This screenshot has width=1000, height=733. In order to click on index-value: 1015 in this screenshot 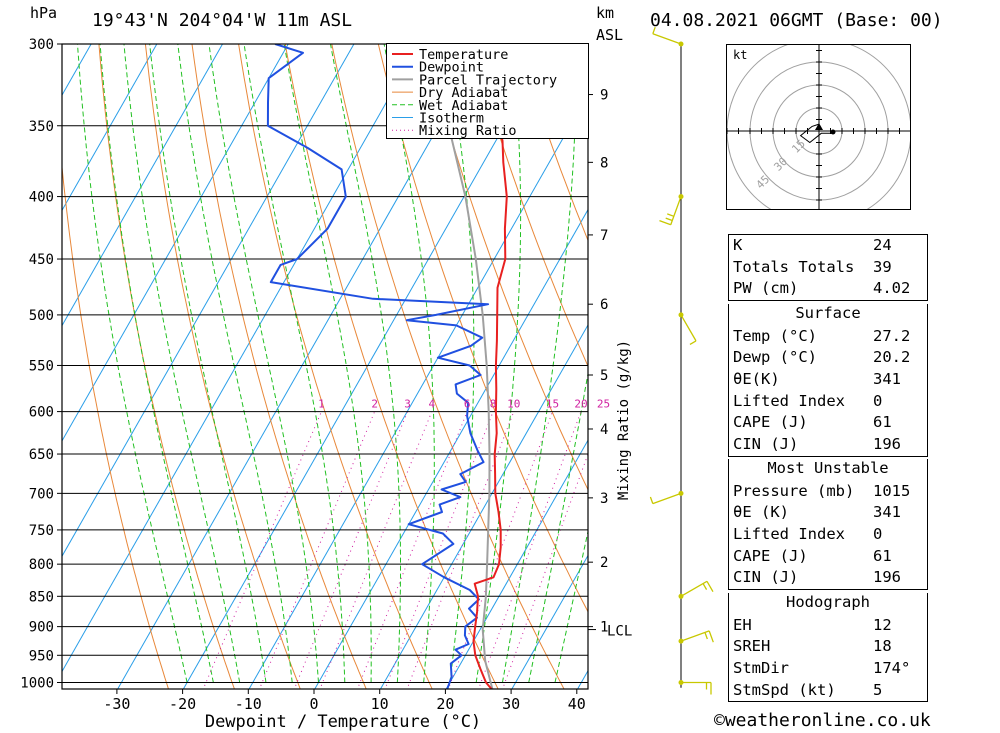, I will do `click(892, 490)`.